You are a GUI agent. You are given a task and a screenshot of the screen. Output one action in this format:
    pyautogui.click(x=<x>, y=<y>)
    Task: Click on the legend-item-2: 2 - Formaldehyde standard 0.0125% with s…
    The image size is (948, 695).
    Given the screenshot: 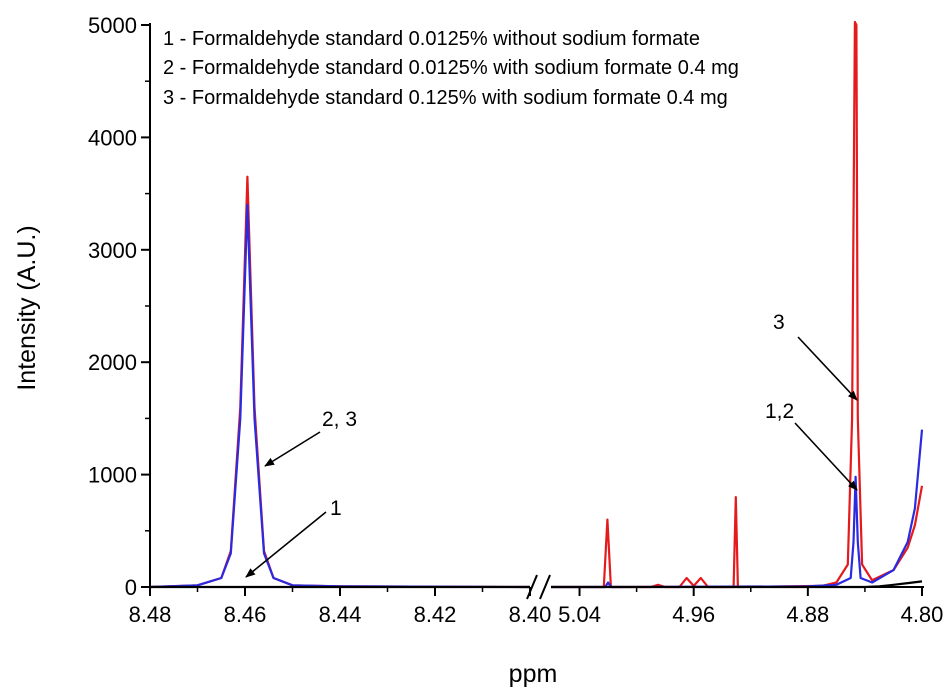 What is the action you would take?
    pyautogui.click(x=451, y=68)
    